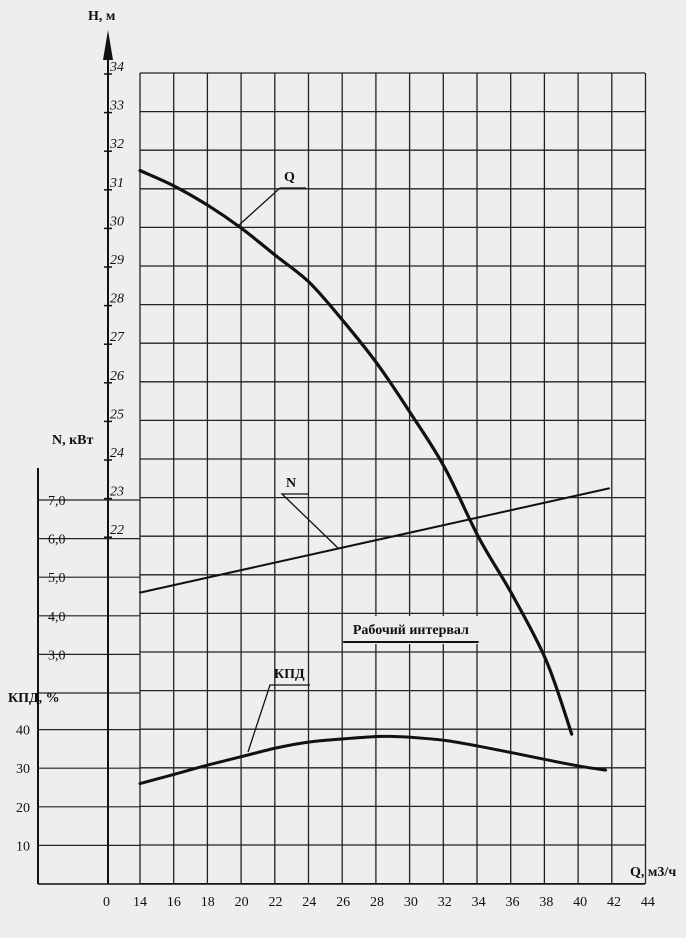 The image size is (686, 938). I want to click on x-tick-20: 20, so click(242, 902).